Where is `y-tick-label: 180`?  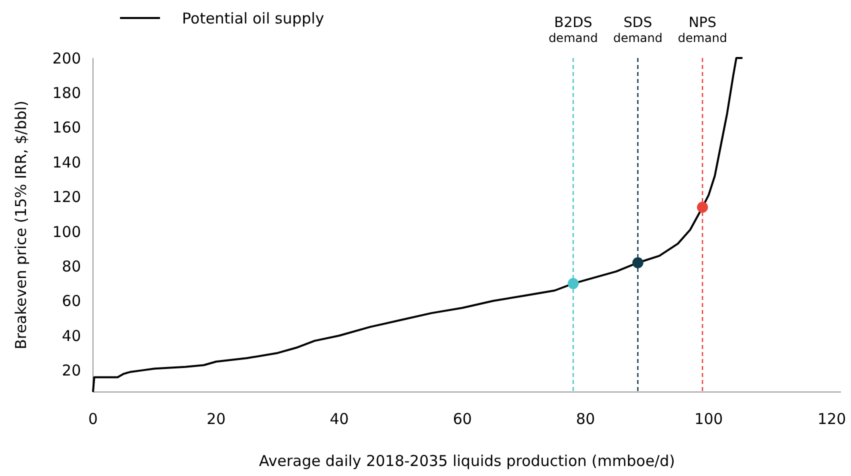 y-tick-label: 180 is located at coordinates (66, 93).